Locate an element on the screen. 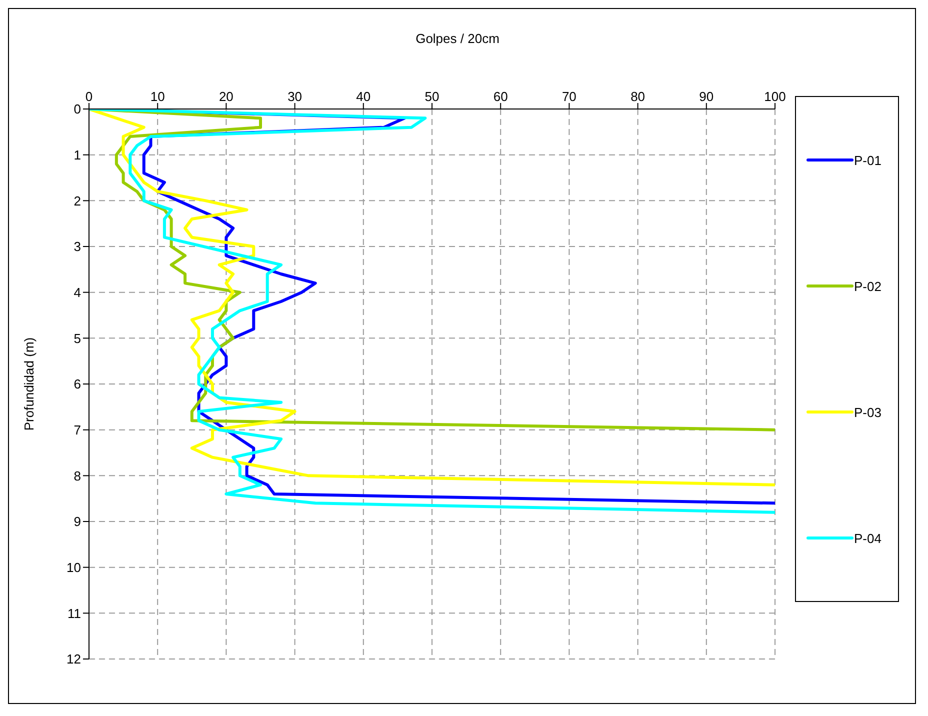 The width and height of the screenshot is (928, 716). x-tick-label: 70 is located at coordinates (569, 96).